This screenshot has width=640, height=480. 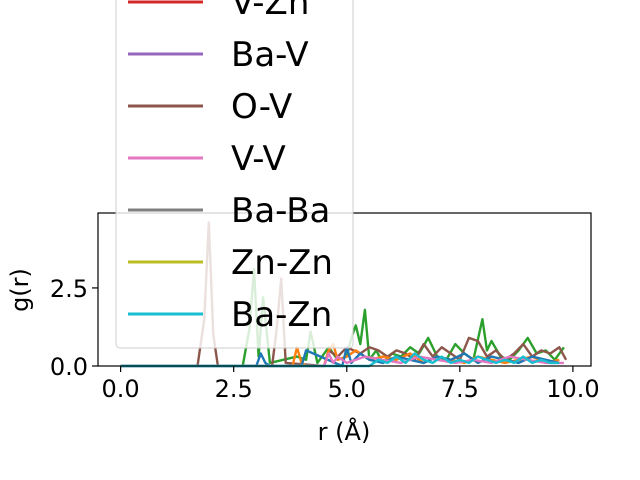 What do you see at coordinates (234, 389) in the screenshot?
I see `x-tick-label-1: 2.5` at bounding box center [234, 389].